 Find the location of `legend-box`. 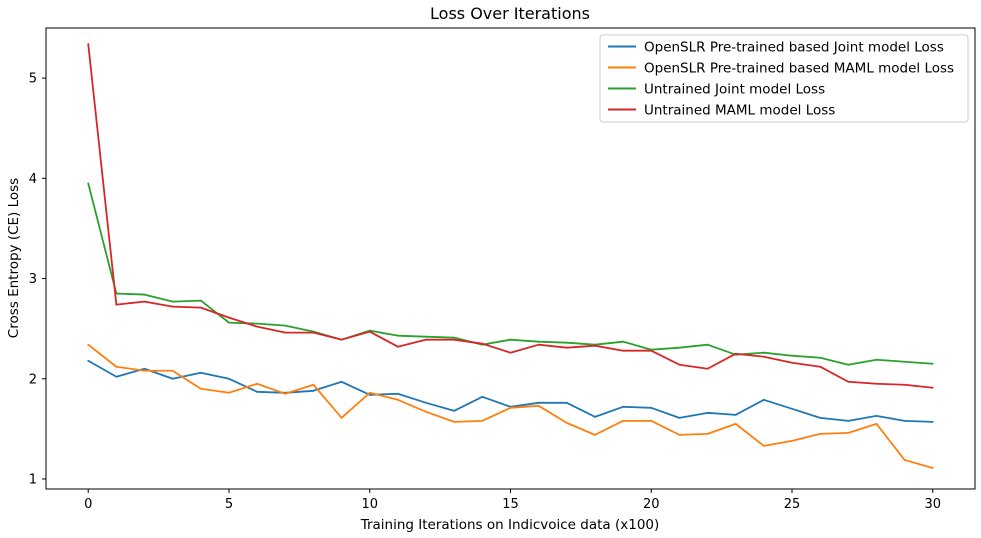

legend-box is located at coordinates (784, 78).